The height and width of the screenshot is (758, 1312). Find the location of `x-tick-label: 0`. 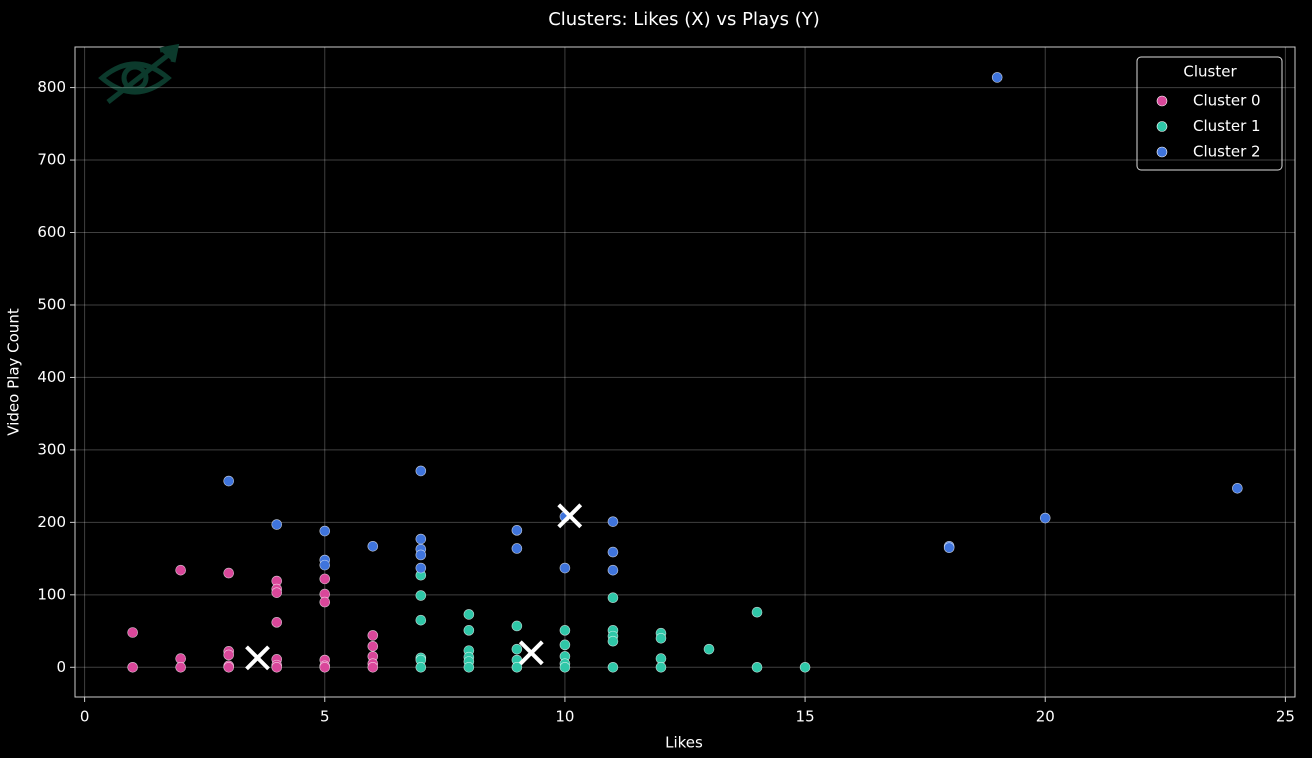

x-tick-label: 0 is located at coordinates (85, 717).